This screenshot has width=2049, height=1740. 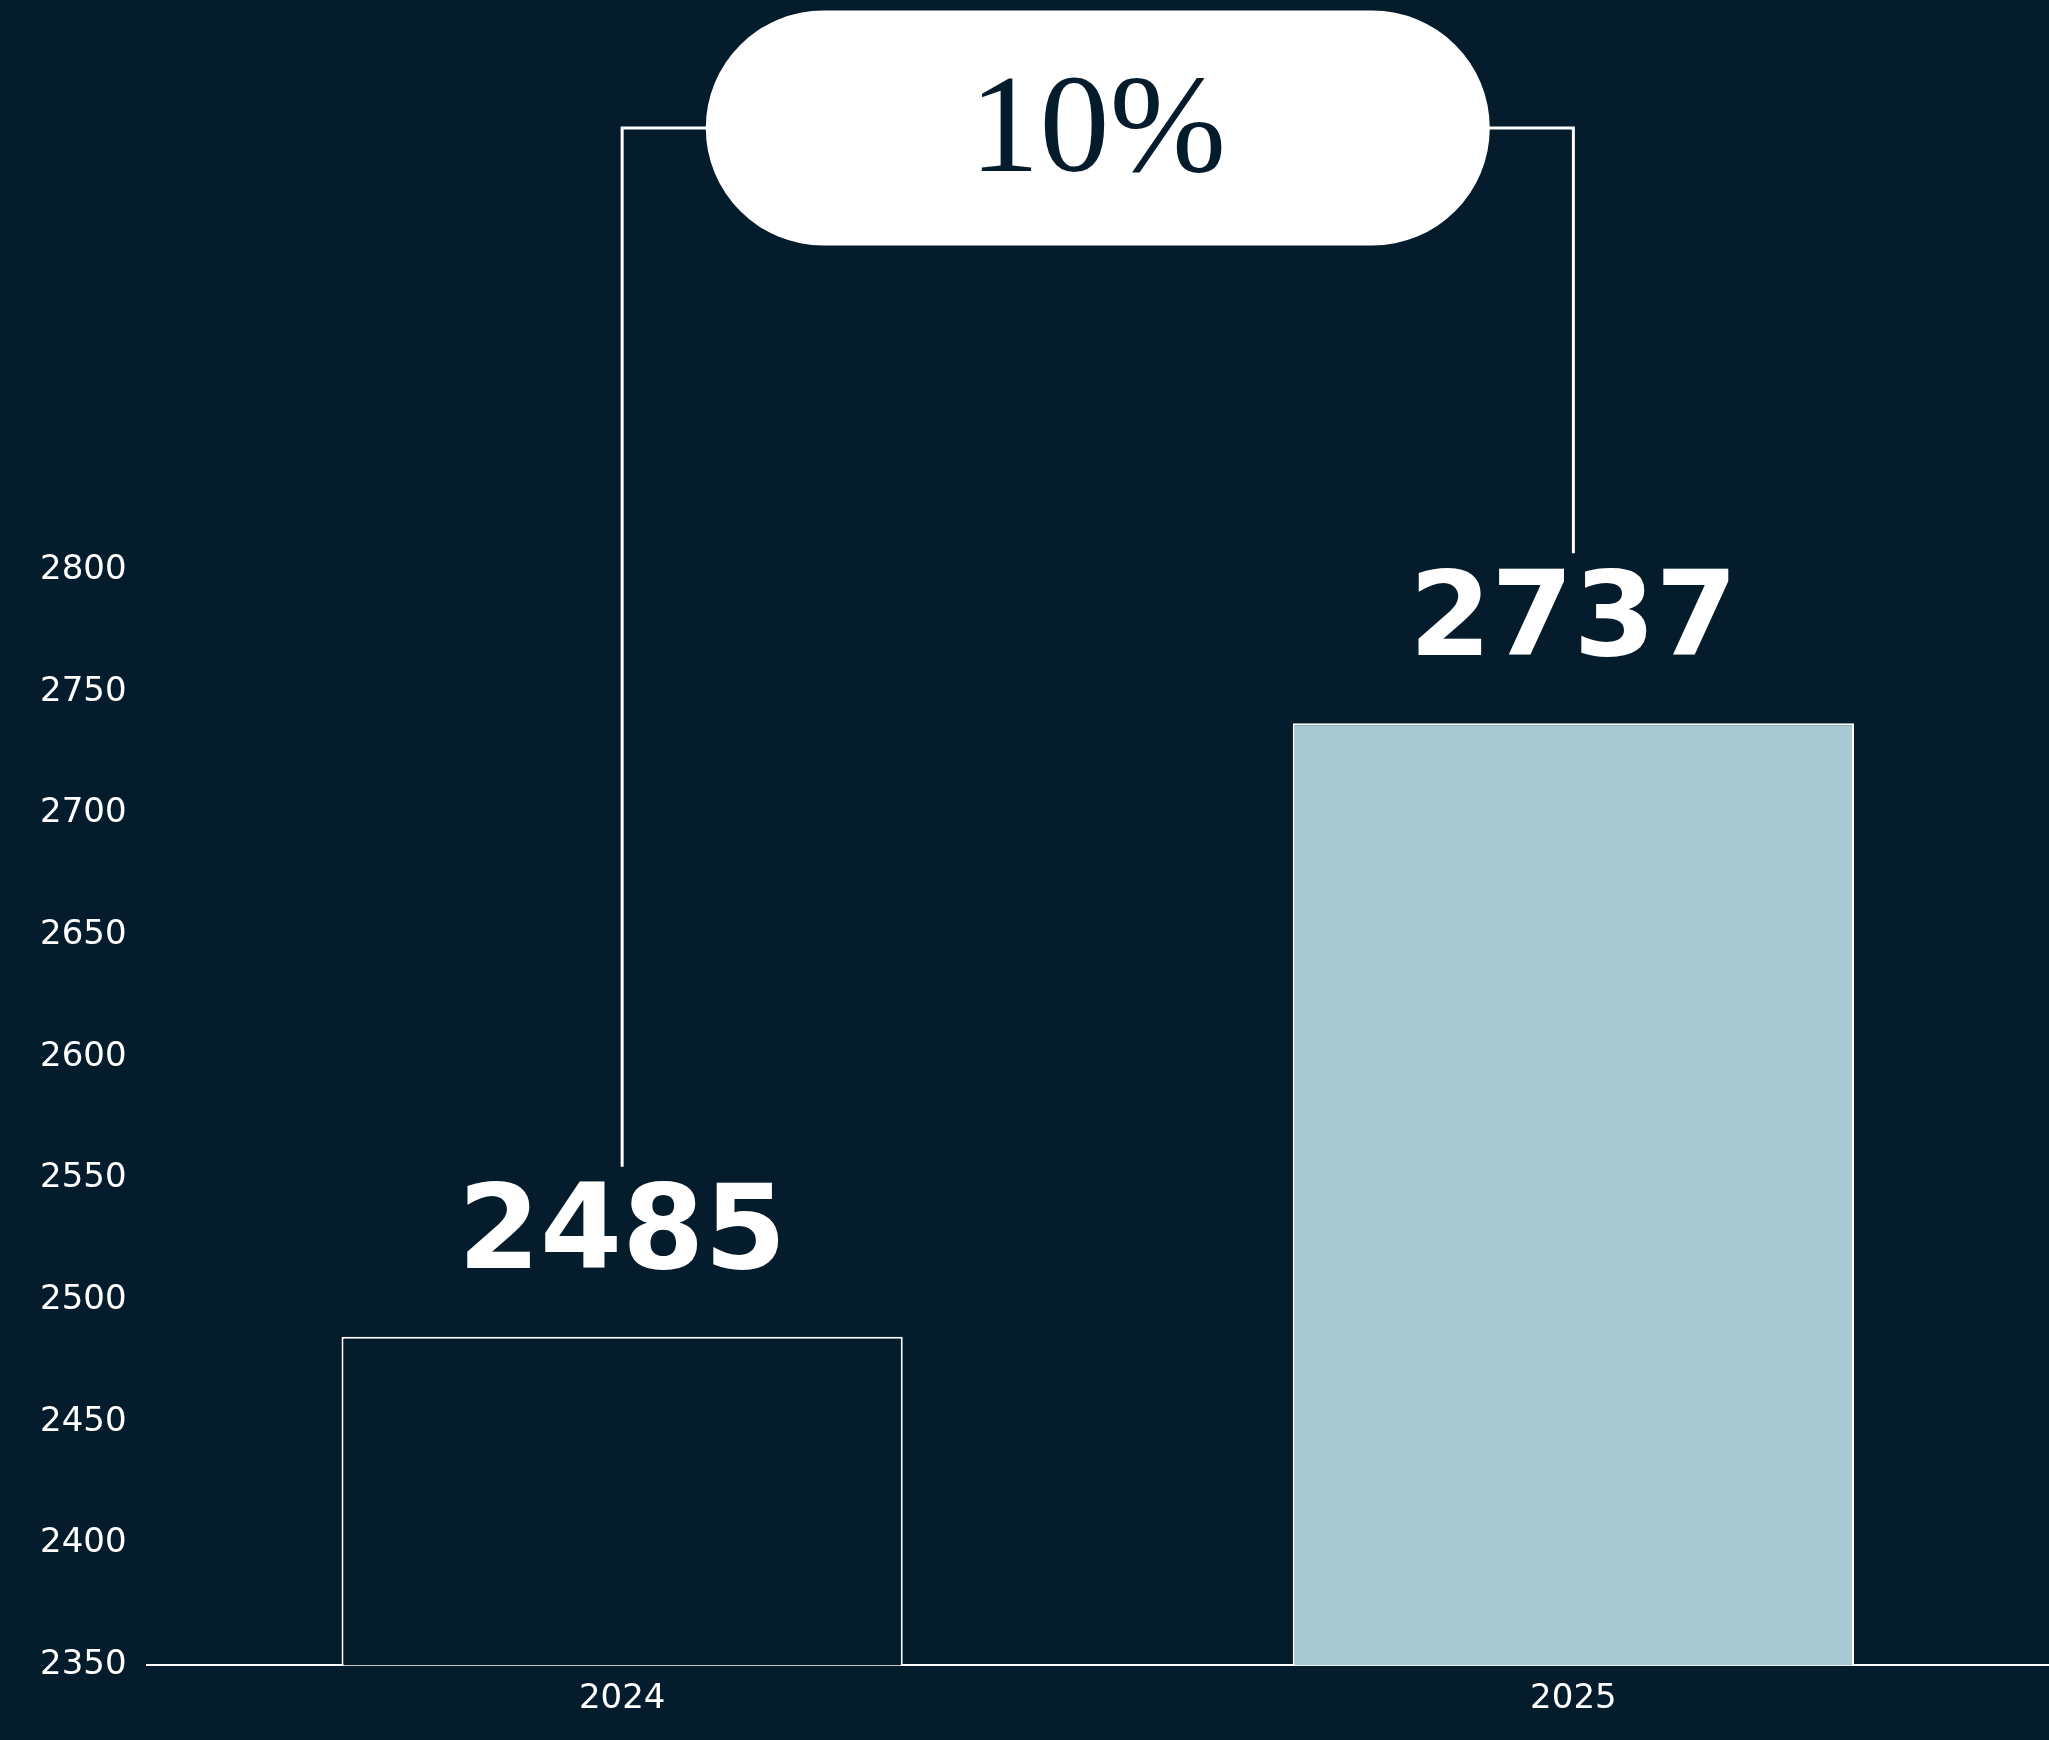 I want to click on y-tick-label: 2400, so click(x=83, y=1540).